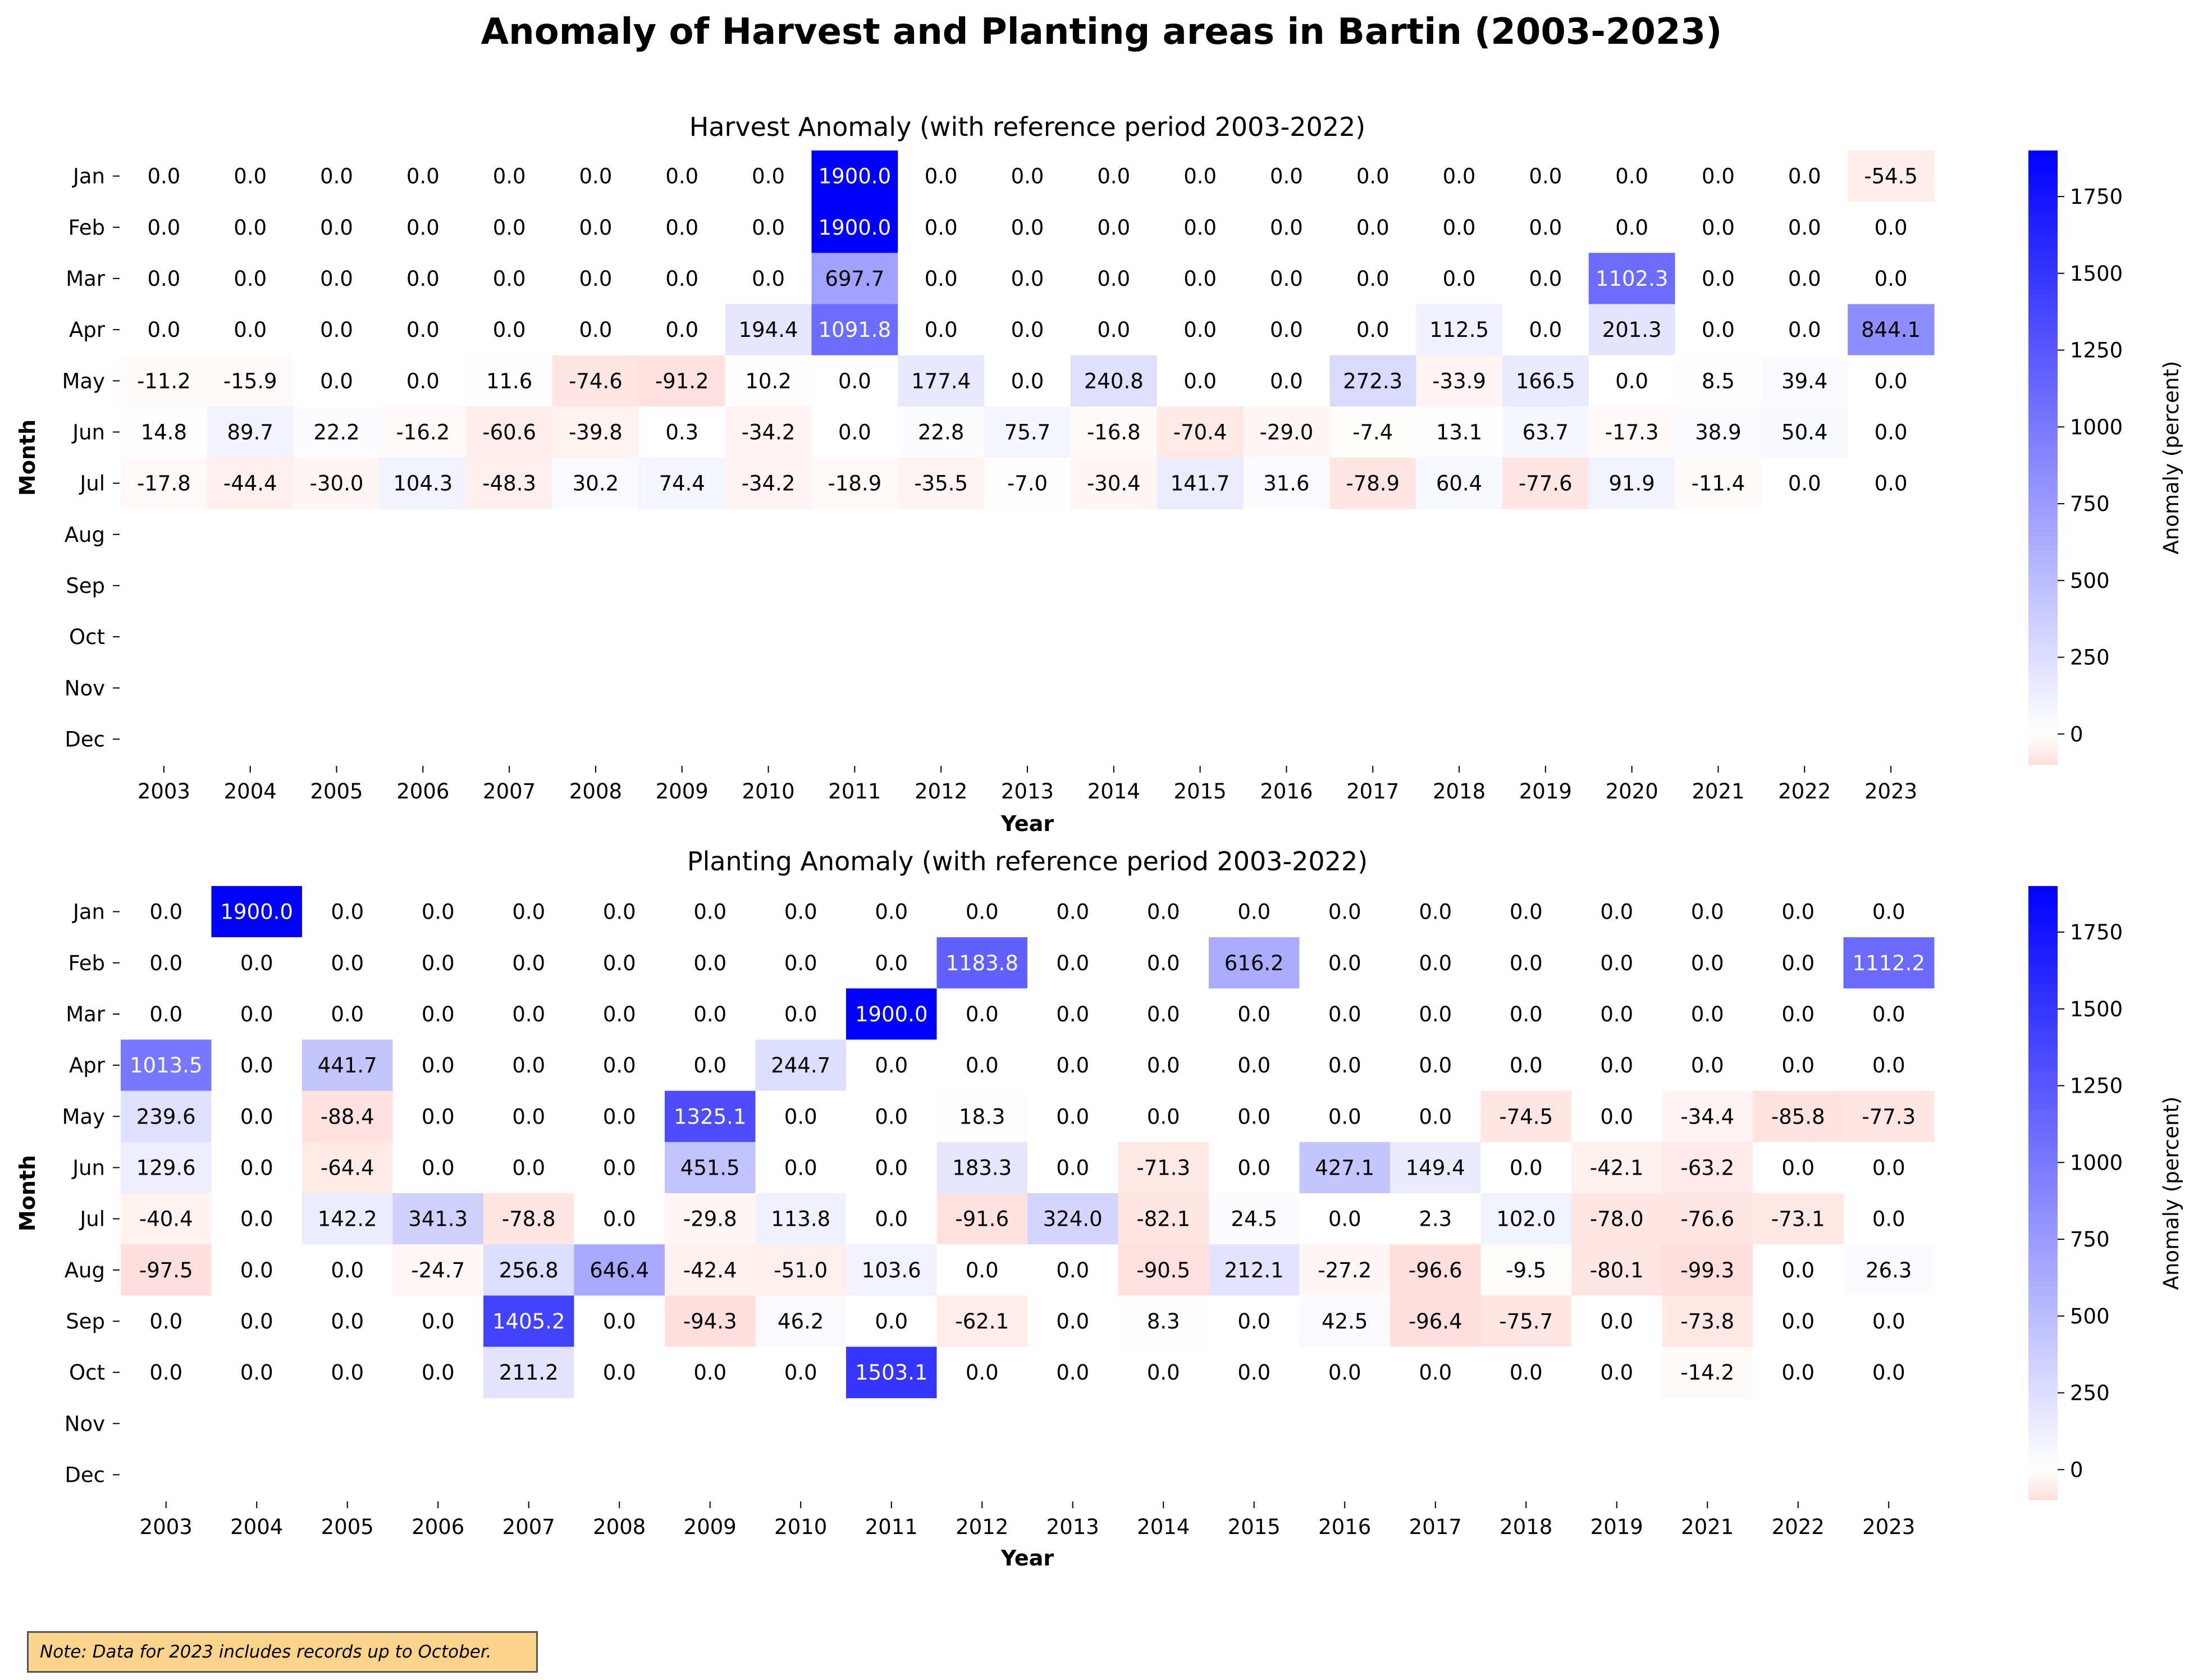 The image size is (2203, 1680). Describe the element at coordinates (1891, 177) in the screenshot. I see `cell-label: -54.5` at that location.